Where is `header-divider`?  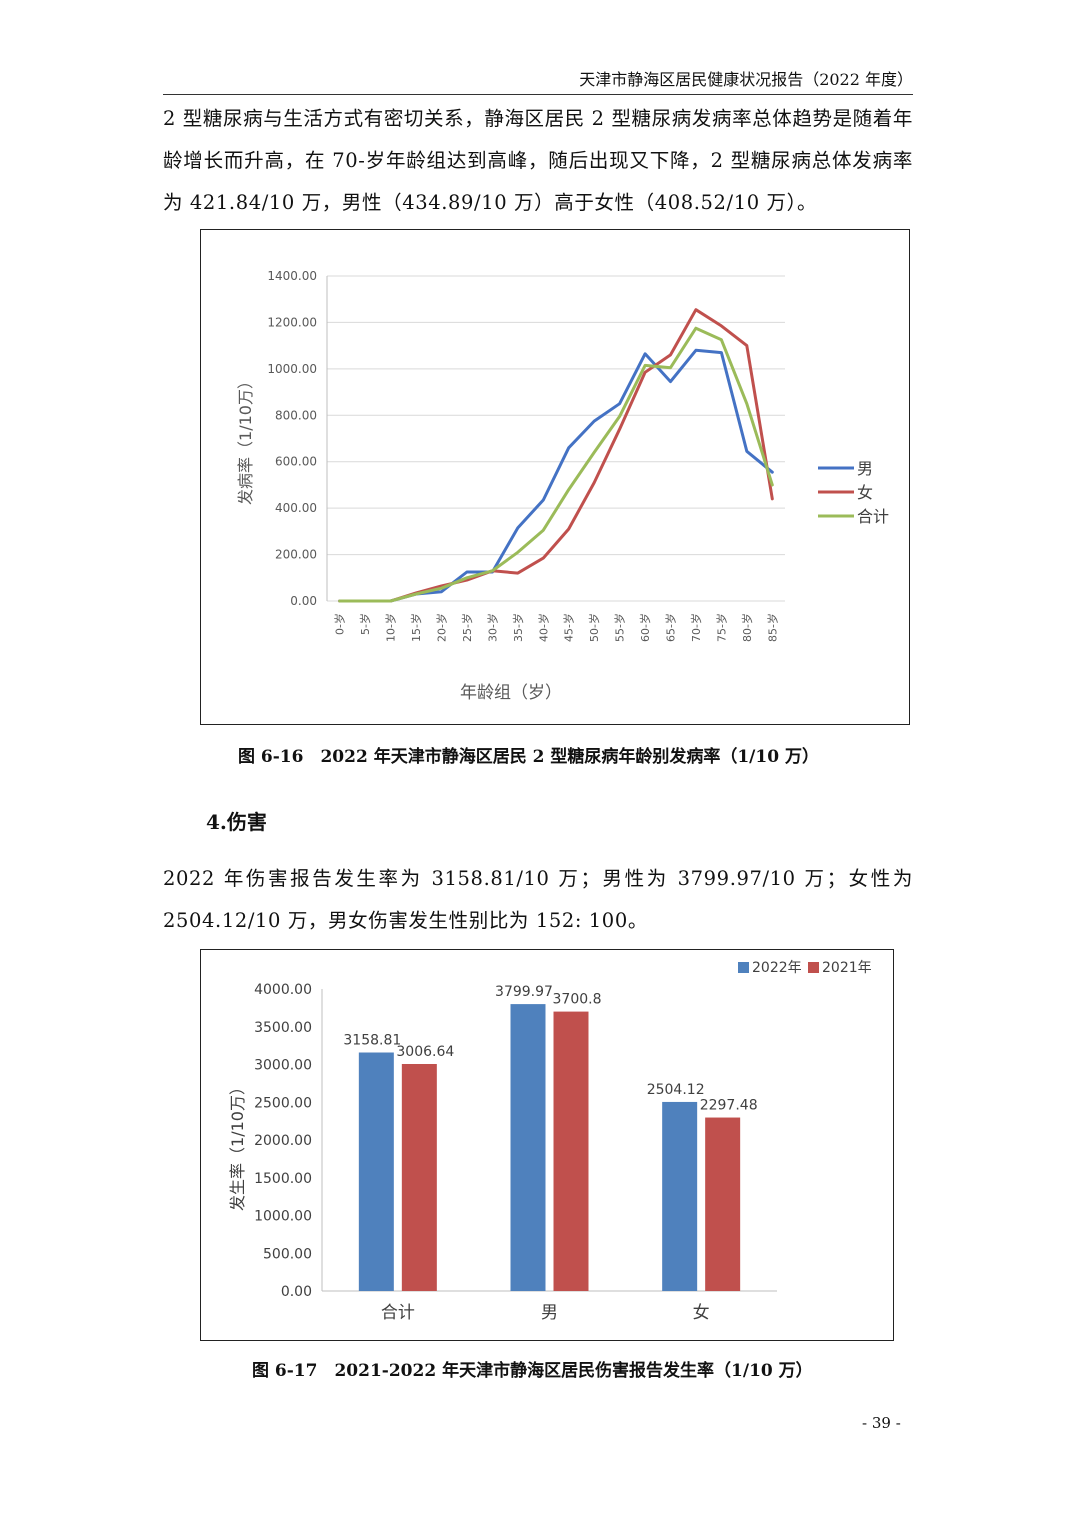 header-divider is located at coordinates (538, 94).